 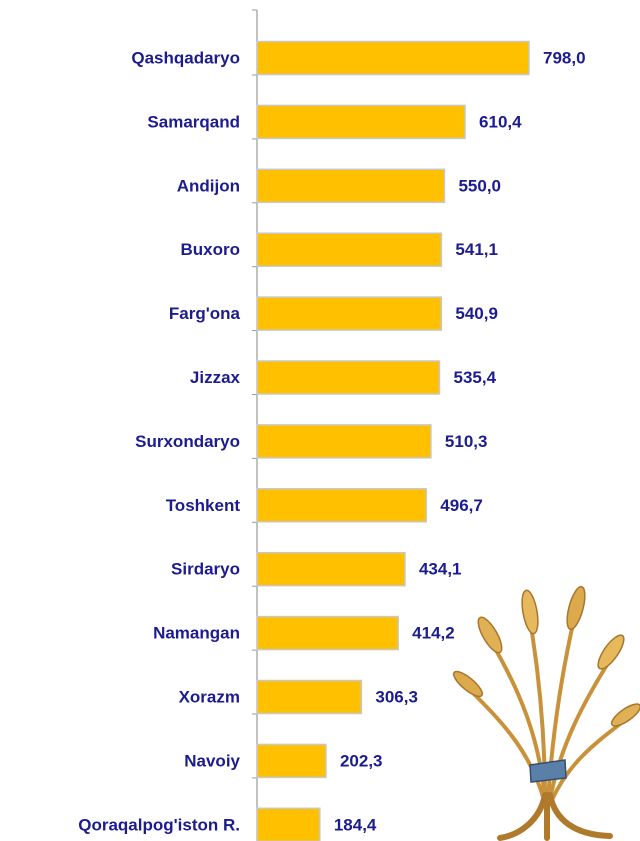 What do you see at coordinates (466, 441) in the screenshot?
I see `value-label: 510,3` at bounding box center [466, 441].